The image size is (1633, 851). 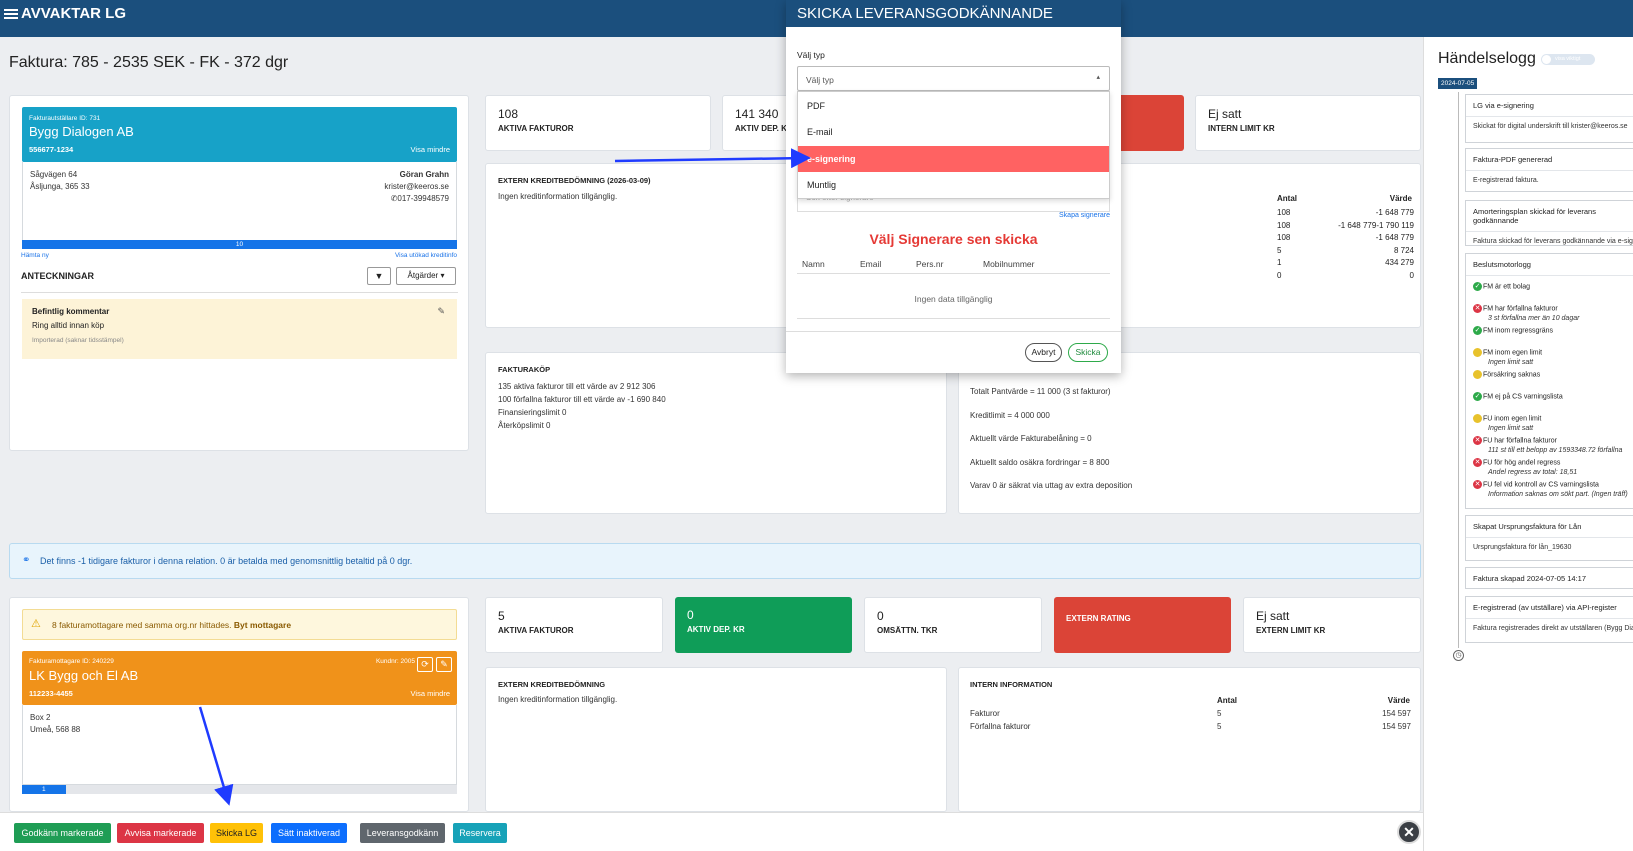 I want to click on stat-intern-limit: Ej satt INTERN LIMIT KR, so click(x=1308, y=123).